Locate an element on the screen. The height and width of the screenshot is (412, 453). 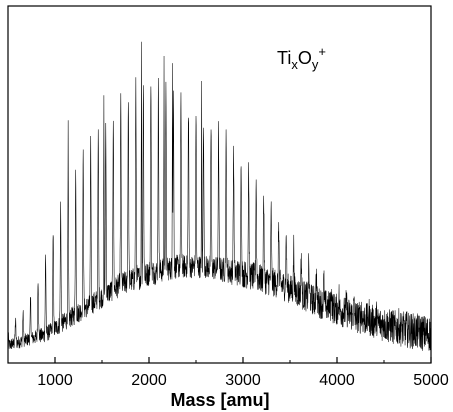
formula-mid: O is located at coordinates (305, 58).